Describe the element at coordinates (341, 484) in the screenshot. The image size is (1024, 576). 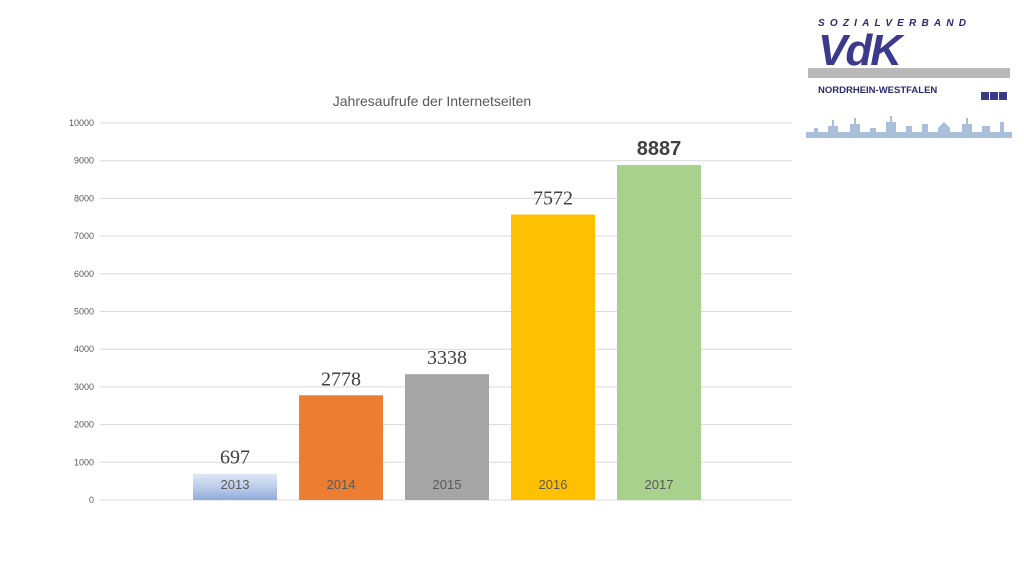
I see `category-label: 2014` at that location.